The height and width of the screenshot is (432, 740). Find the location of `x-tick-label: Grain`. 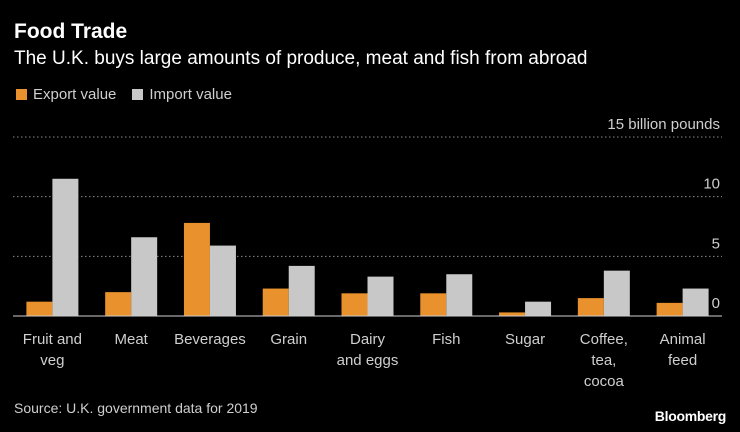

x-tick-label: Grain is located at coordinates (288, 339).